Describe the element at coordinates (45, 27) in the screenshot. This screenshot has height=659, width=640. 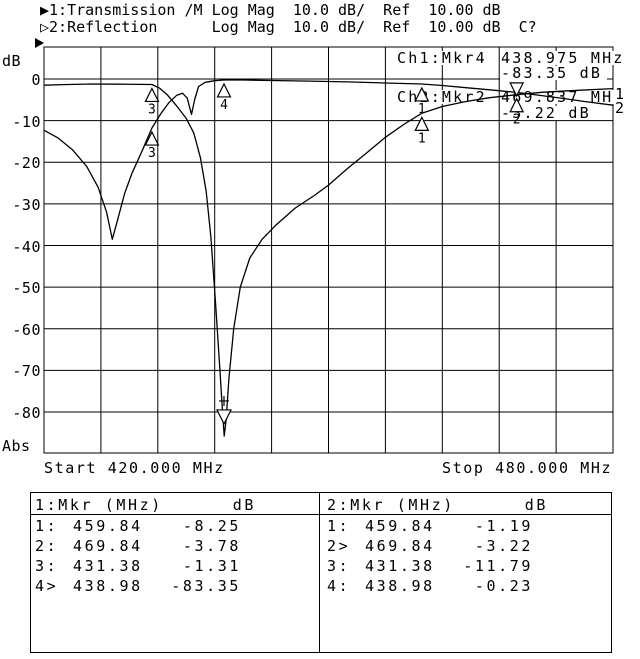
I see `trace2-active-icon: ▷` at that location.